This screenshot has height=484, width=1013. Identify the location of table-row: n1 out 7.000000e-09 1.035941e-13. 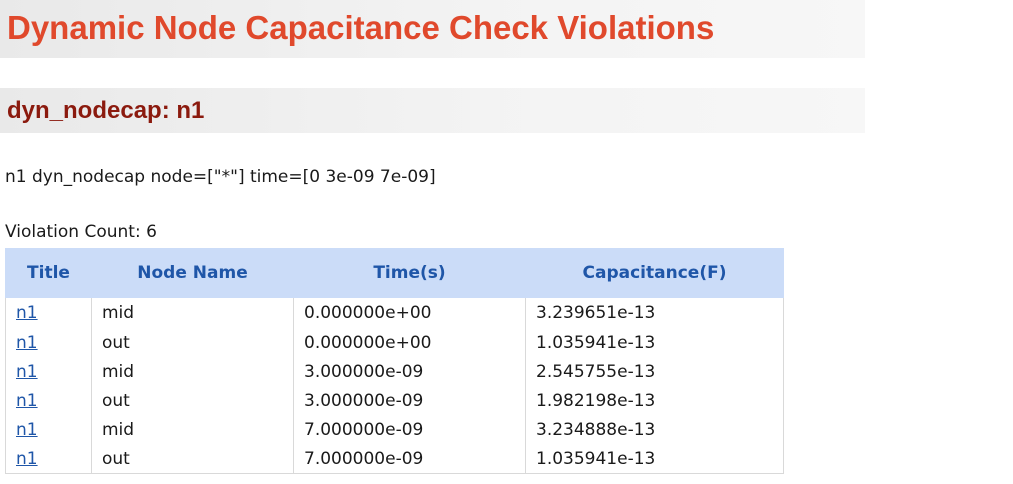
(394, 459).